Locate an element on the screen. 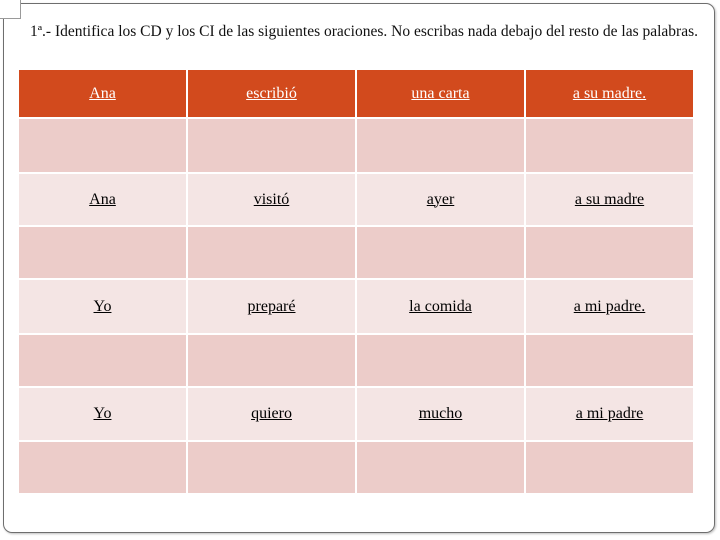  table-row: Yo preparé la comida a mi padre. is located at coordinates (356, 306).